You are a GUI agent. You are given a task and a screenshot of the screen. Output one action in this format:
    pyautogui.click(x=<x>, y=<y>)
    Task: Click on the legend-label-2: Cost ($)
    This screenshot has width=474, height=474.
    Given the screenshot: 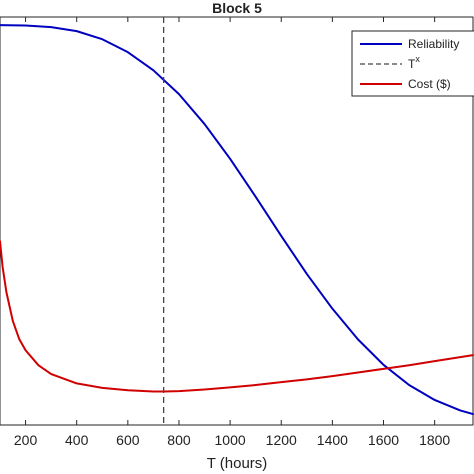 What is the action you would take?
    pyautogui.click(x=429, y=84)
    